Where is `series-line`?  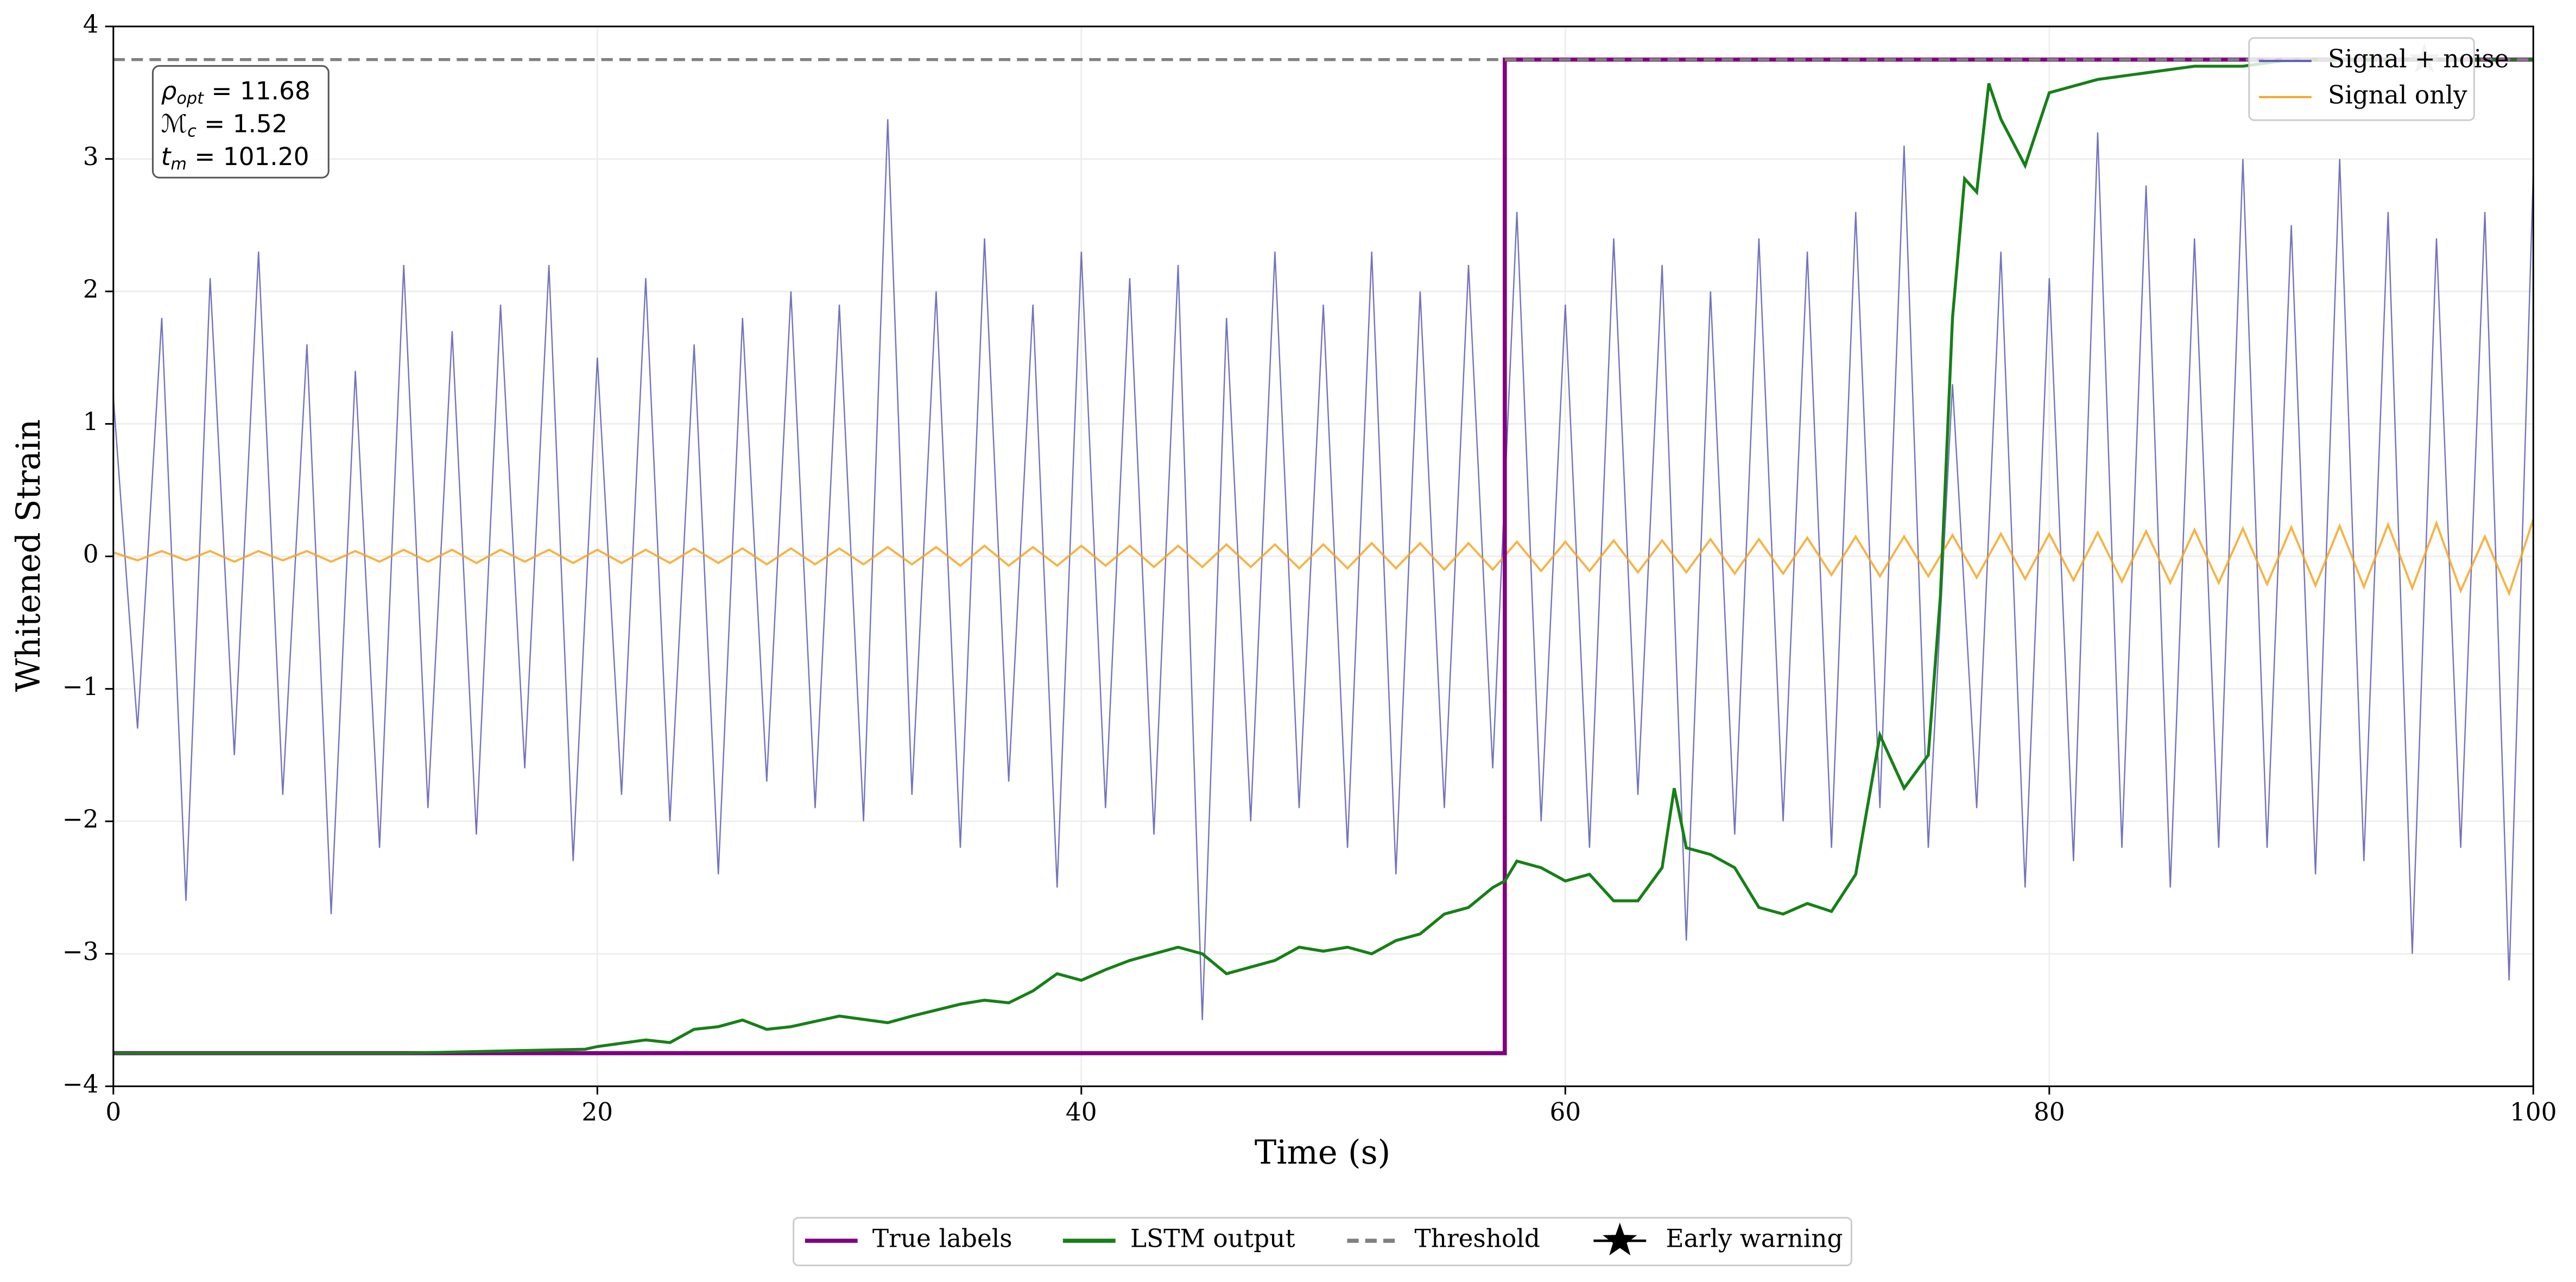 series-line is located at coordinates (1324, 558).